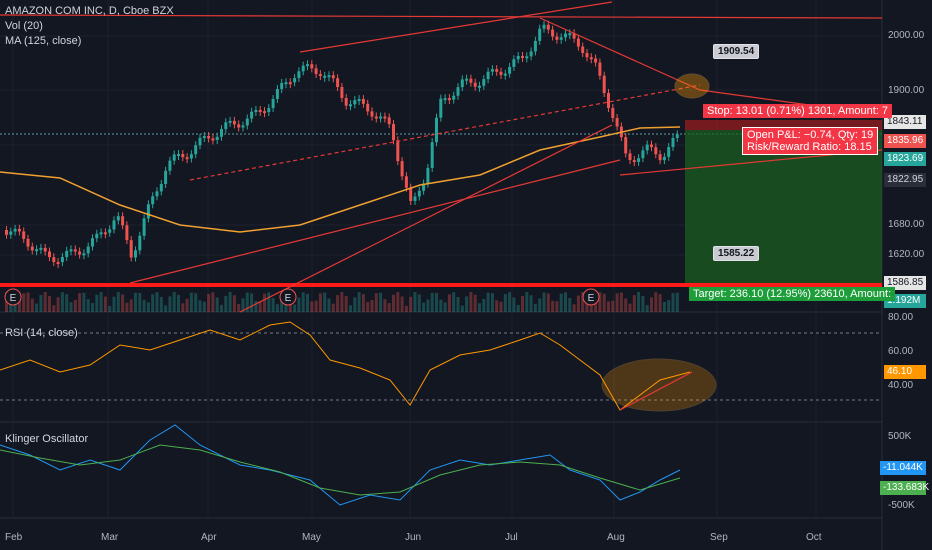 Image resolution: width=932 pixels, height=550 pixels. What do you see at coordinates (511, 537) in the screenshot?
I see `date-label: Jul` at bounding box center [511, 537].